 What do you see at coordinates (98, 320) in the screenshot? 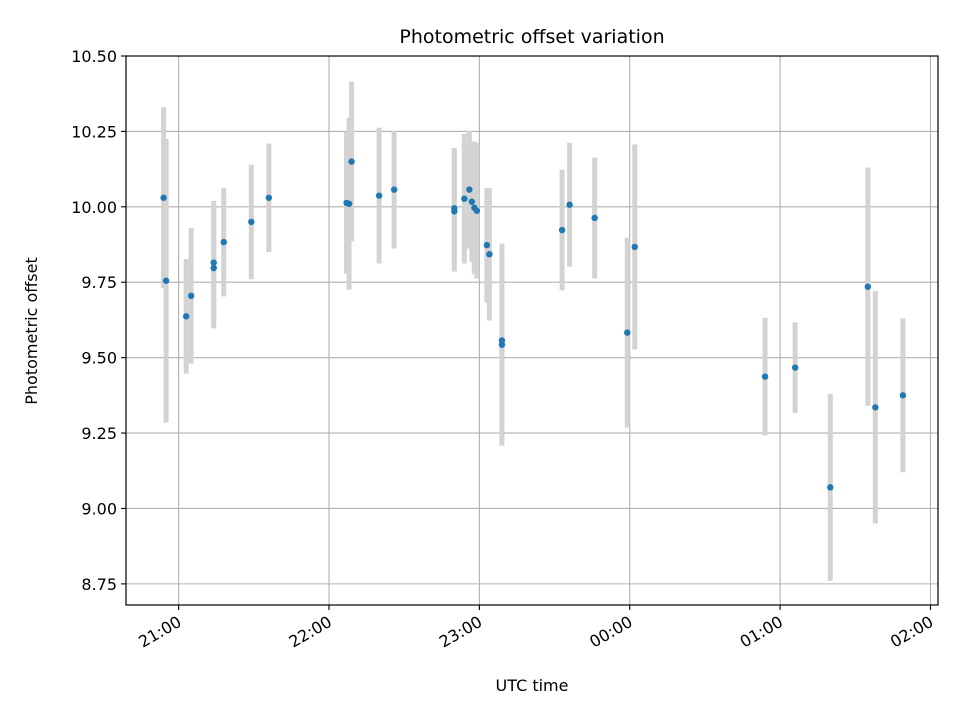
I see `y-axis: 8.75 9.00 9.25 9.50 9.75 10.00 10.25 10.50` at bounding box center [98, 320].